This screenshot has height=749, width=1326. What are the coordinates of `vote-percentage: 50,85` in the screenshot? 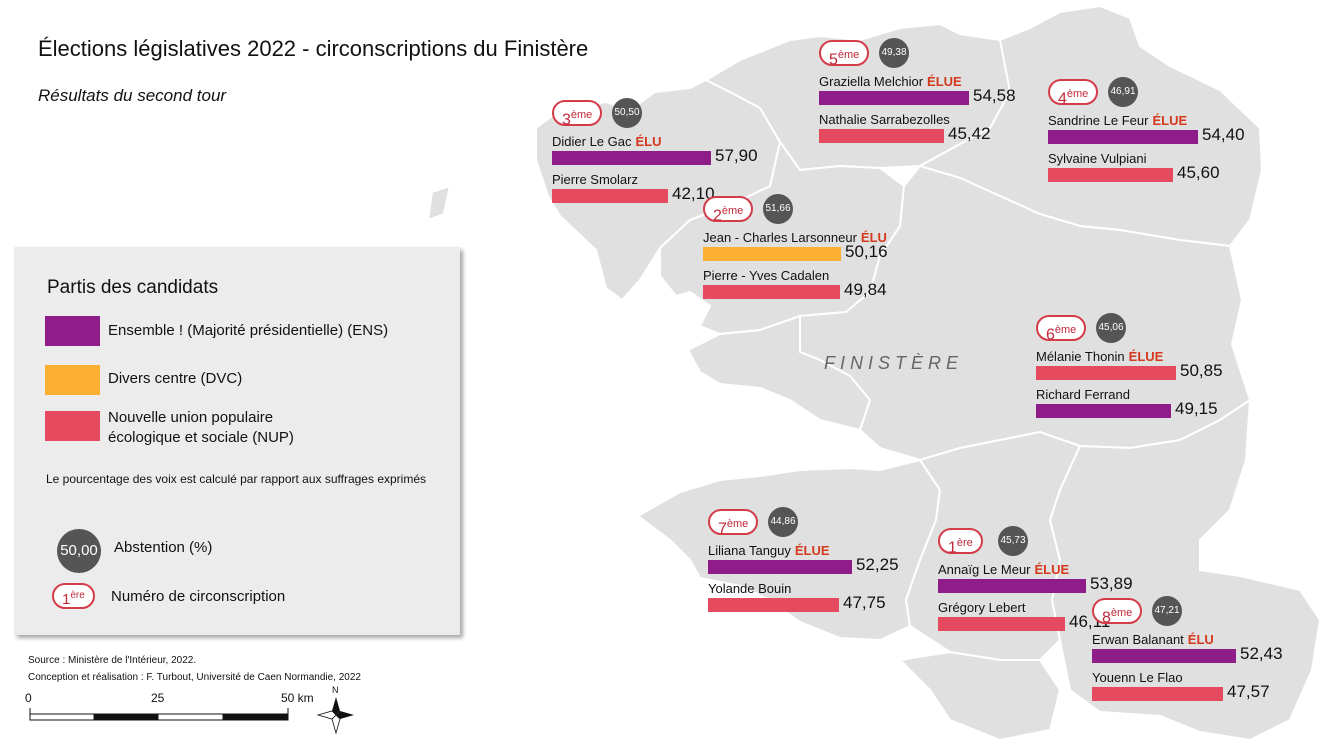 It's located at (1201, 370).